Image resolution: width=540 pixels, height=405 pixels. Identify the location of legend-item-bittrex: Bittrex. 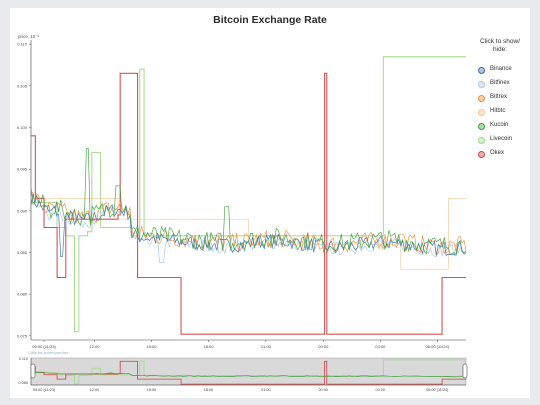
(501, 100).